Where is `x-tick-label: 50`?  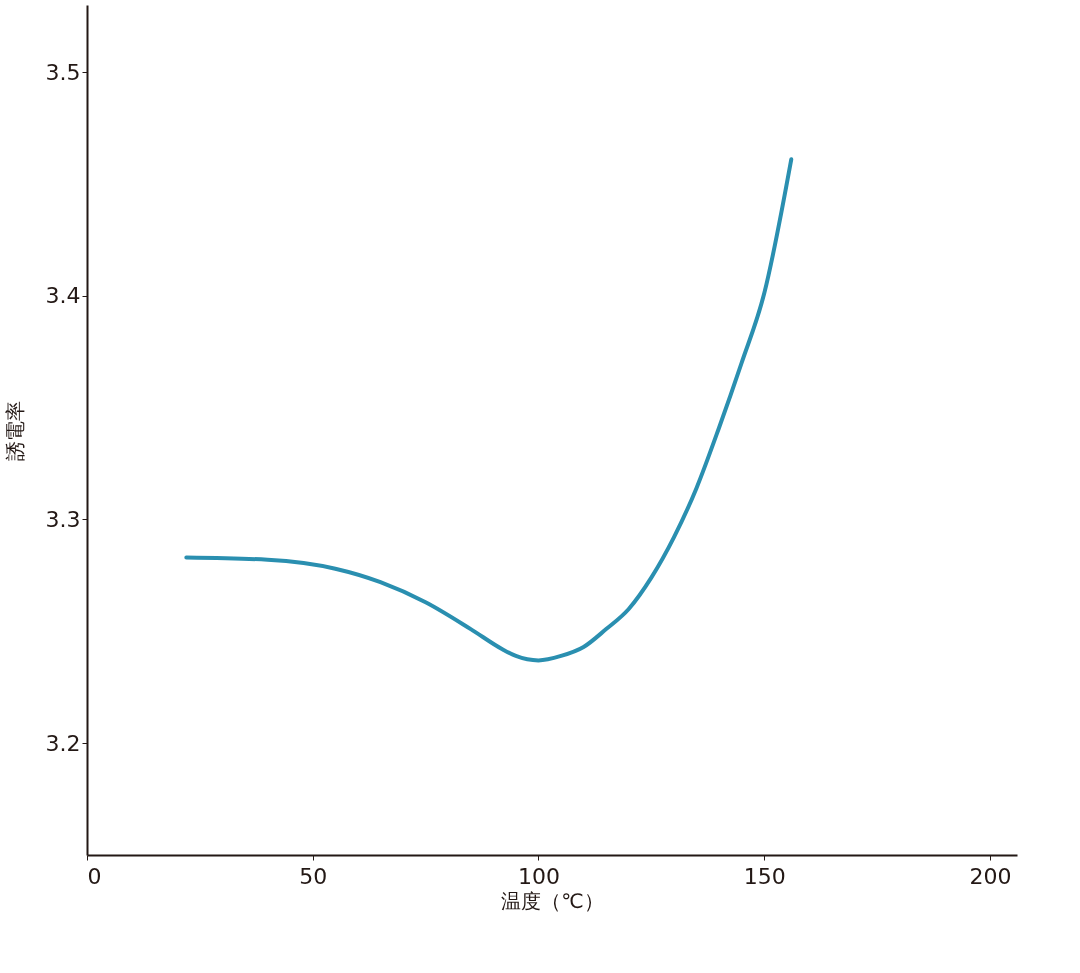
x-tick-label: 50 is located at coordinates (313, 876).